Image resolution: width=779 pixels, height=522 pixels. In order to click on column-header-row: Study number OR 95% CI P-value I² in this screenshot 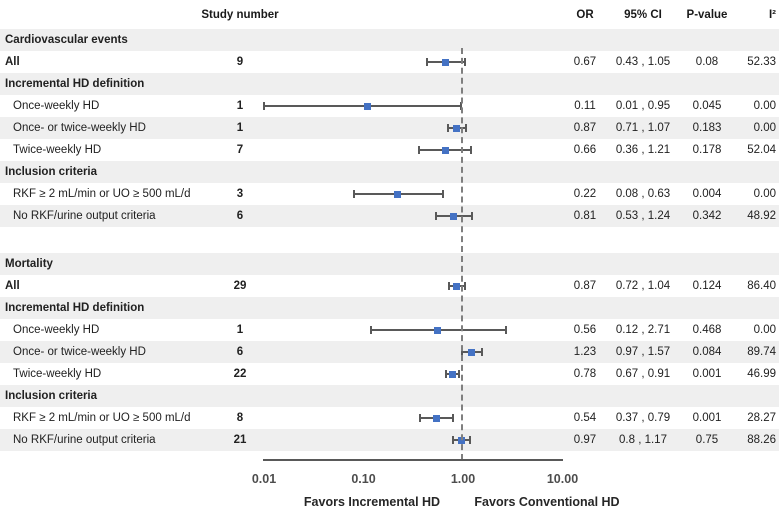, I will do `click(389, 14)`.